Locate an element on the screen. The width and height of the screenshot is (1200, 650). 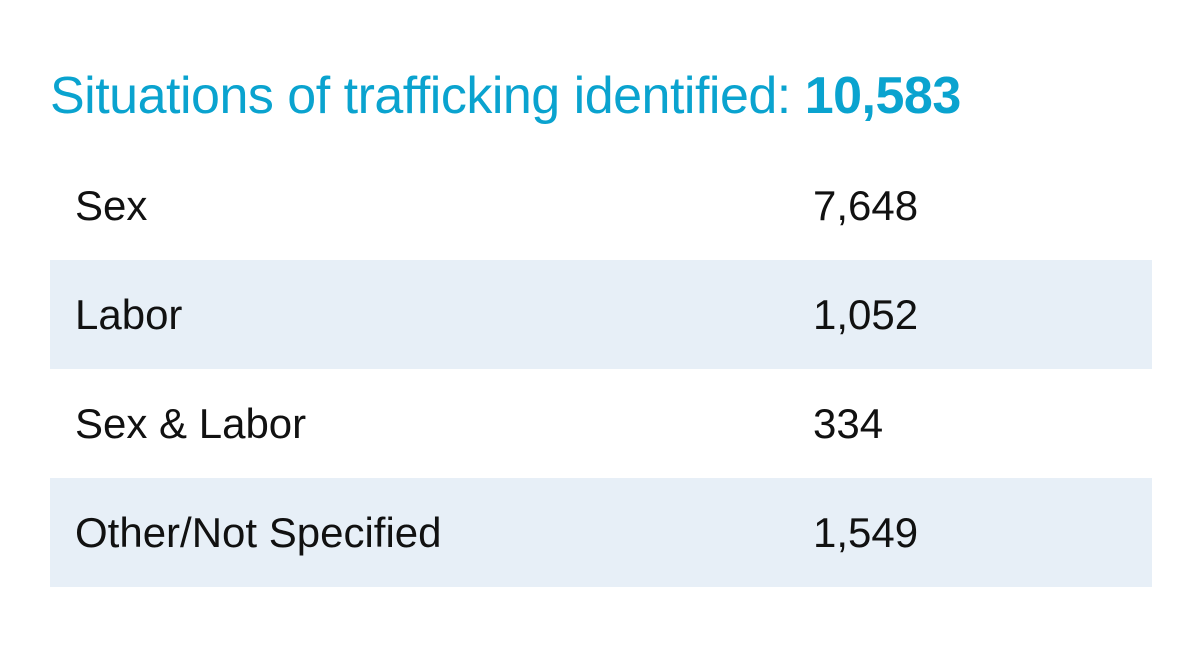
row-label: Sex is located at coordinates (111, 205).